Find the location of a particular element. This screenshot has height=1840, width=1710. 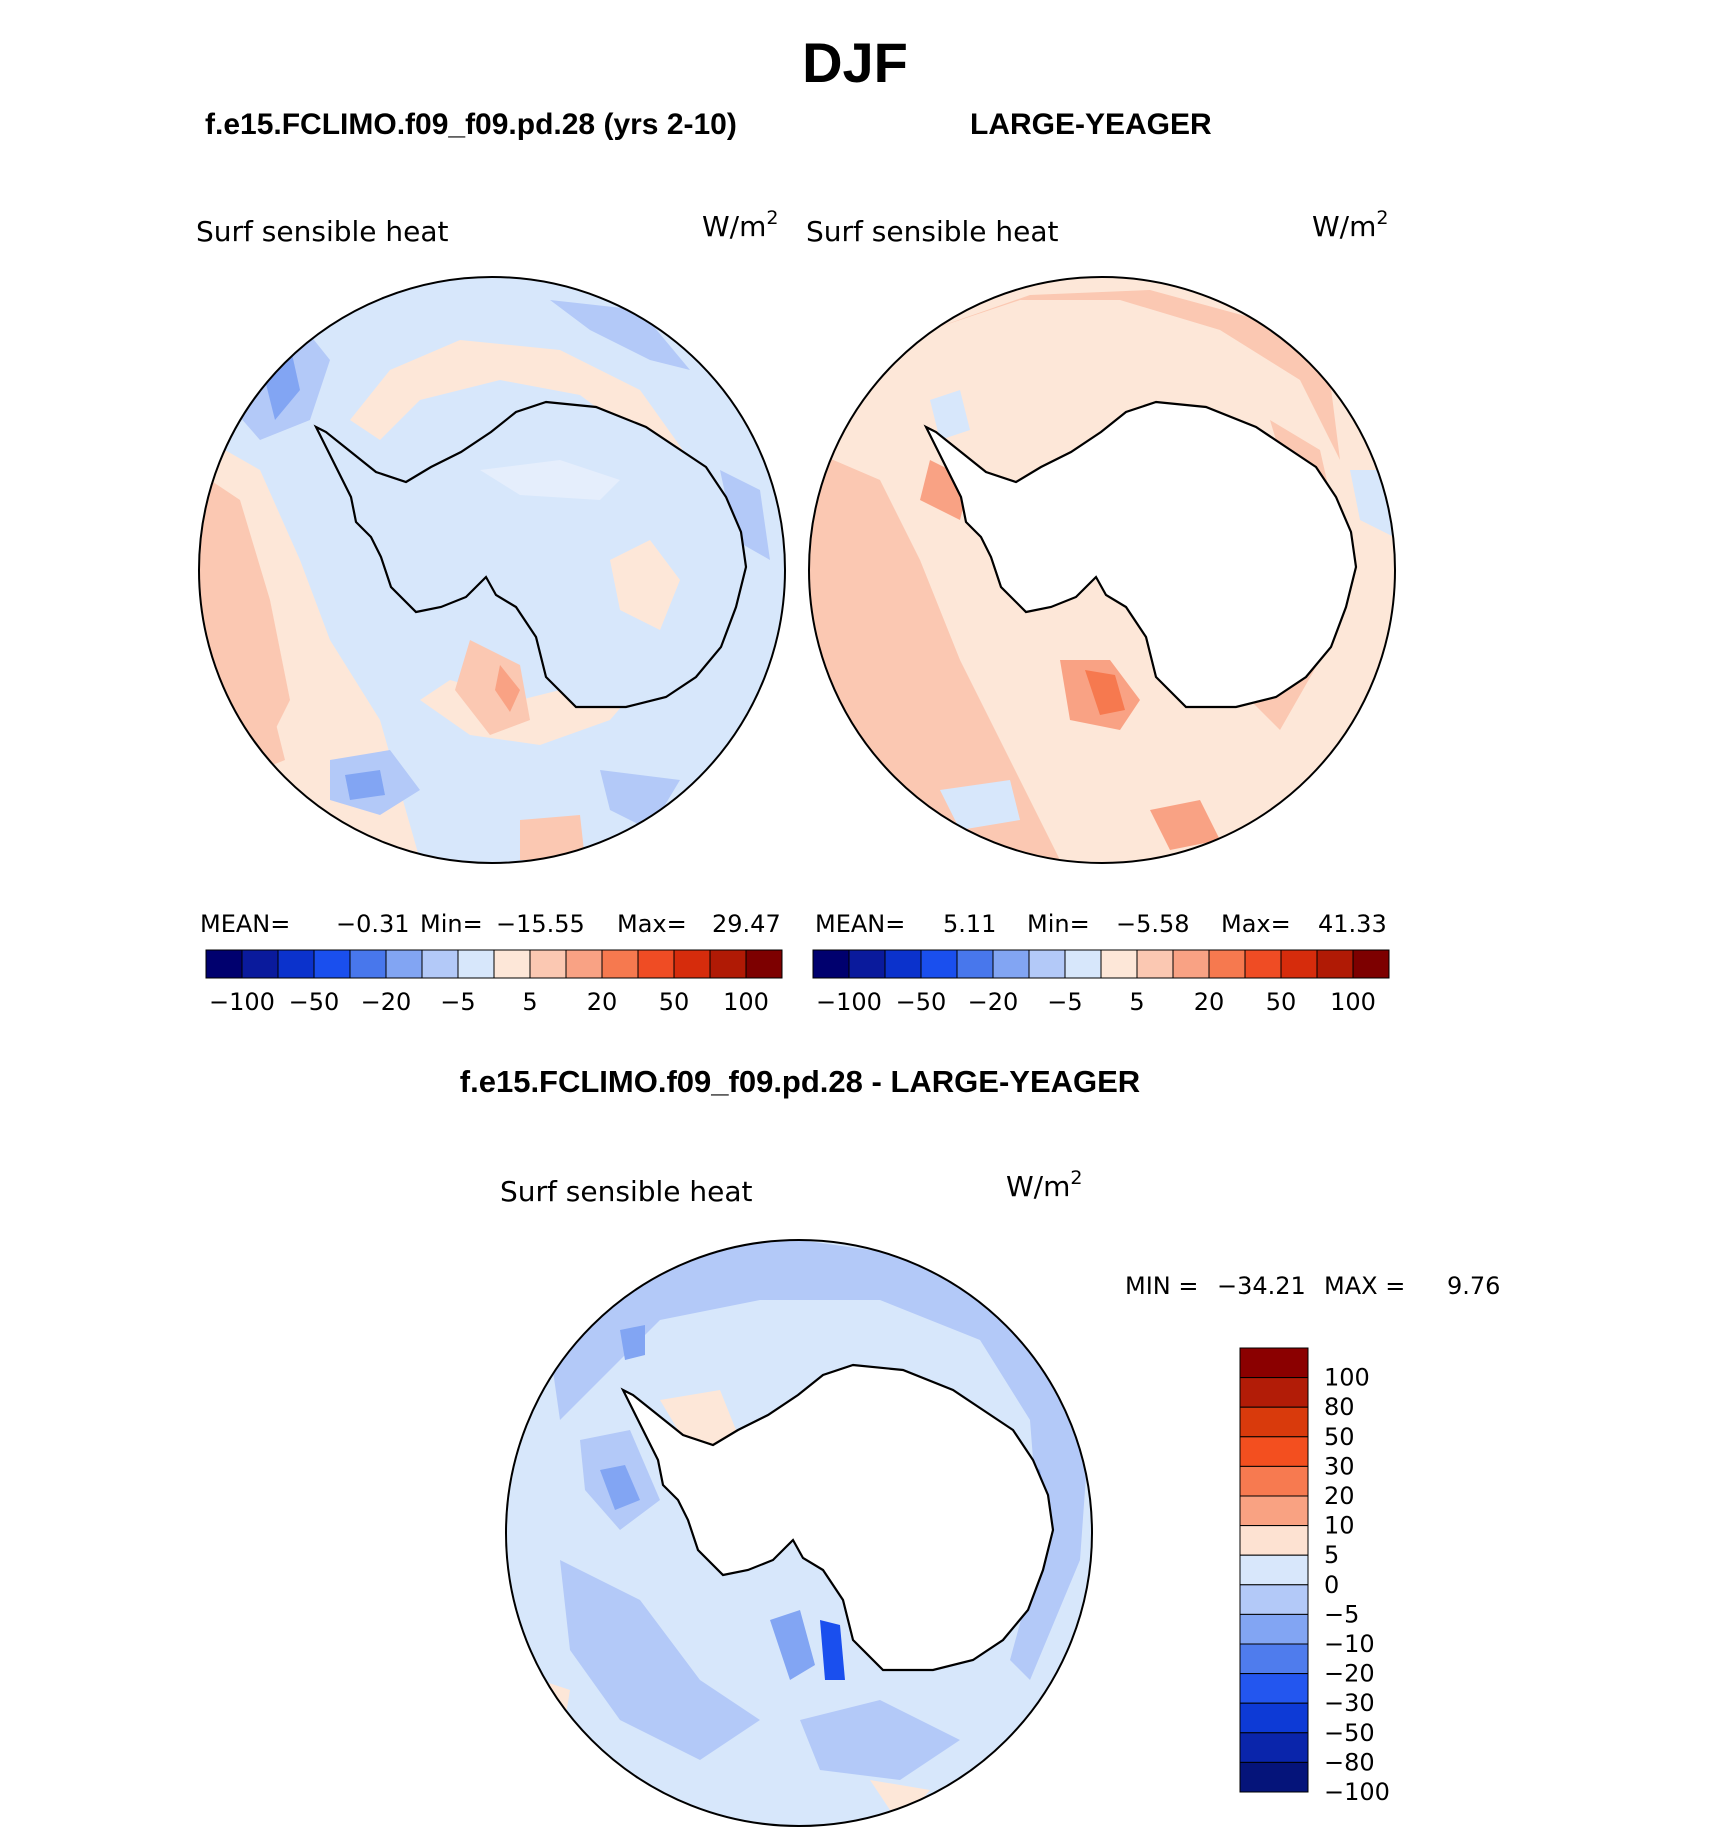

model-case-title: f.e15.FCLIMO.f09_f09.pd.28 (yrs 2-10) is located at coordinates (471, 124).